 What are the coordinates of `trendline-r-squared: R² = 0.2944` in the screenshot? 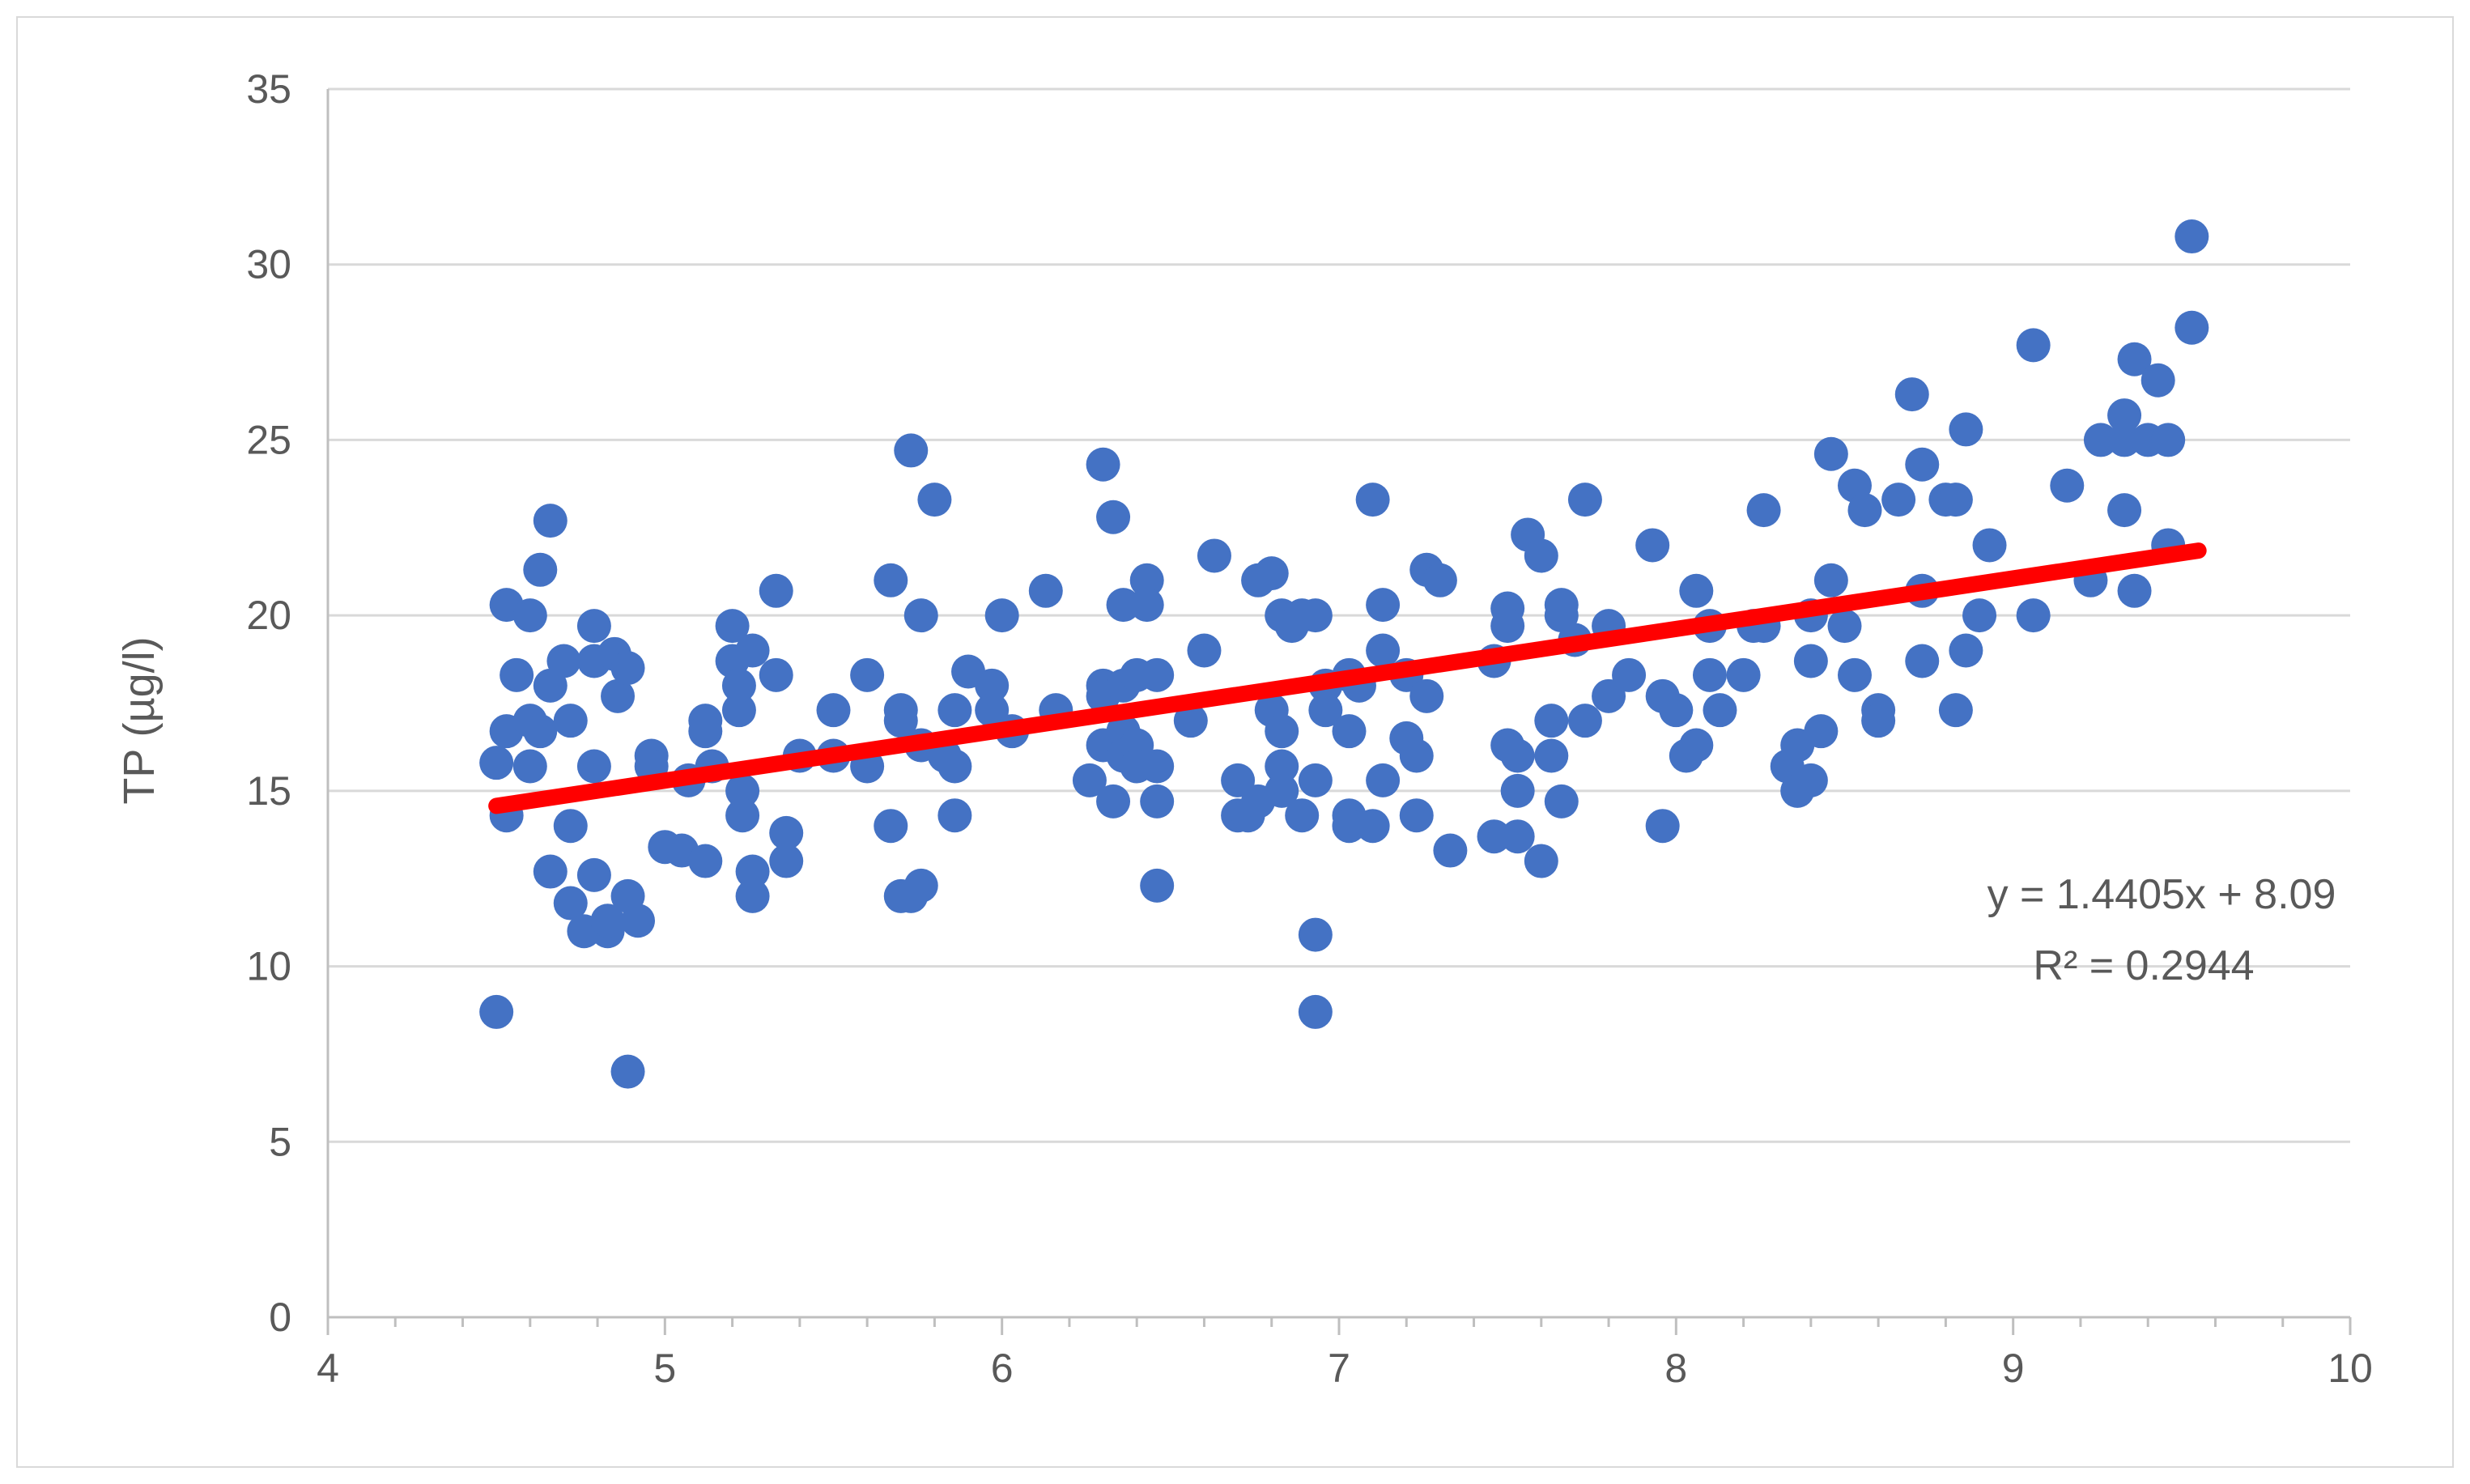 It's located at (2144, 965).